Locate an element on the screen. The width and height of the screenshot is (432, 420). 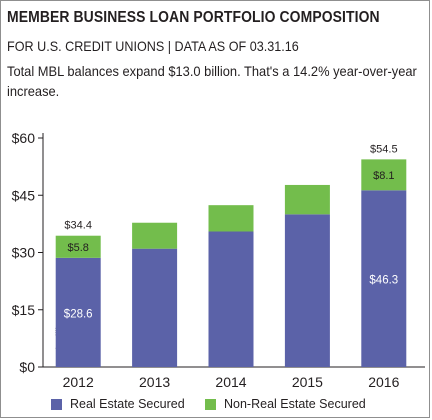
x-tick-label: 2014 is located at coordinates (230, 382).